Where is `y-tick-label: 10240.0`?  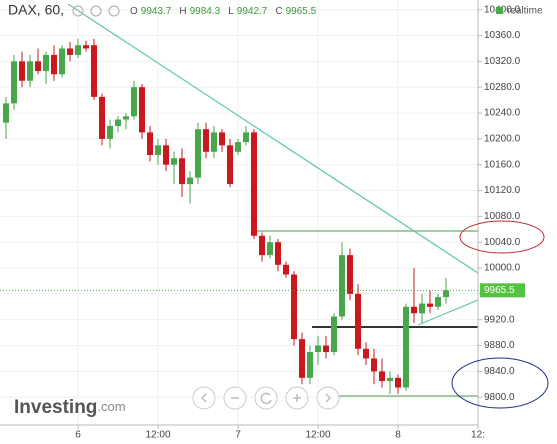 y-tick-label: 10240.0 is located at coordinates (502, 113).